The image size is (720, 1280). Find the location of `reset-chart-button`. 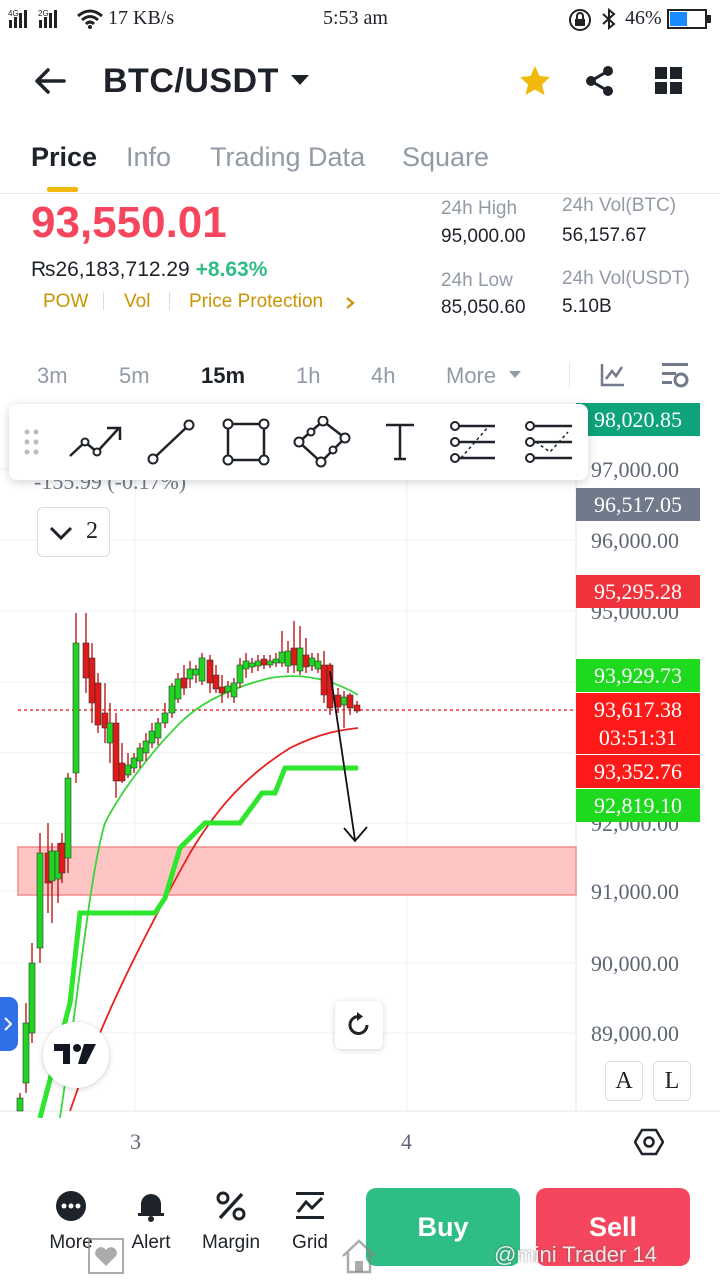

reset-chart-button is located at coordinates (359, 1025).